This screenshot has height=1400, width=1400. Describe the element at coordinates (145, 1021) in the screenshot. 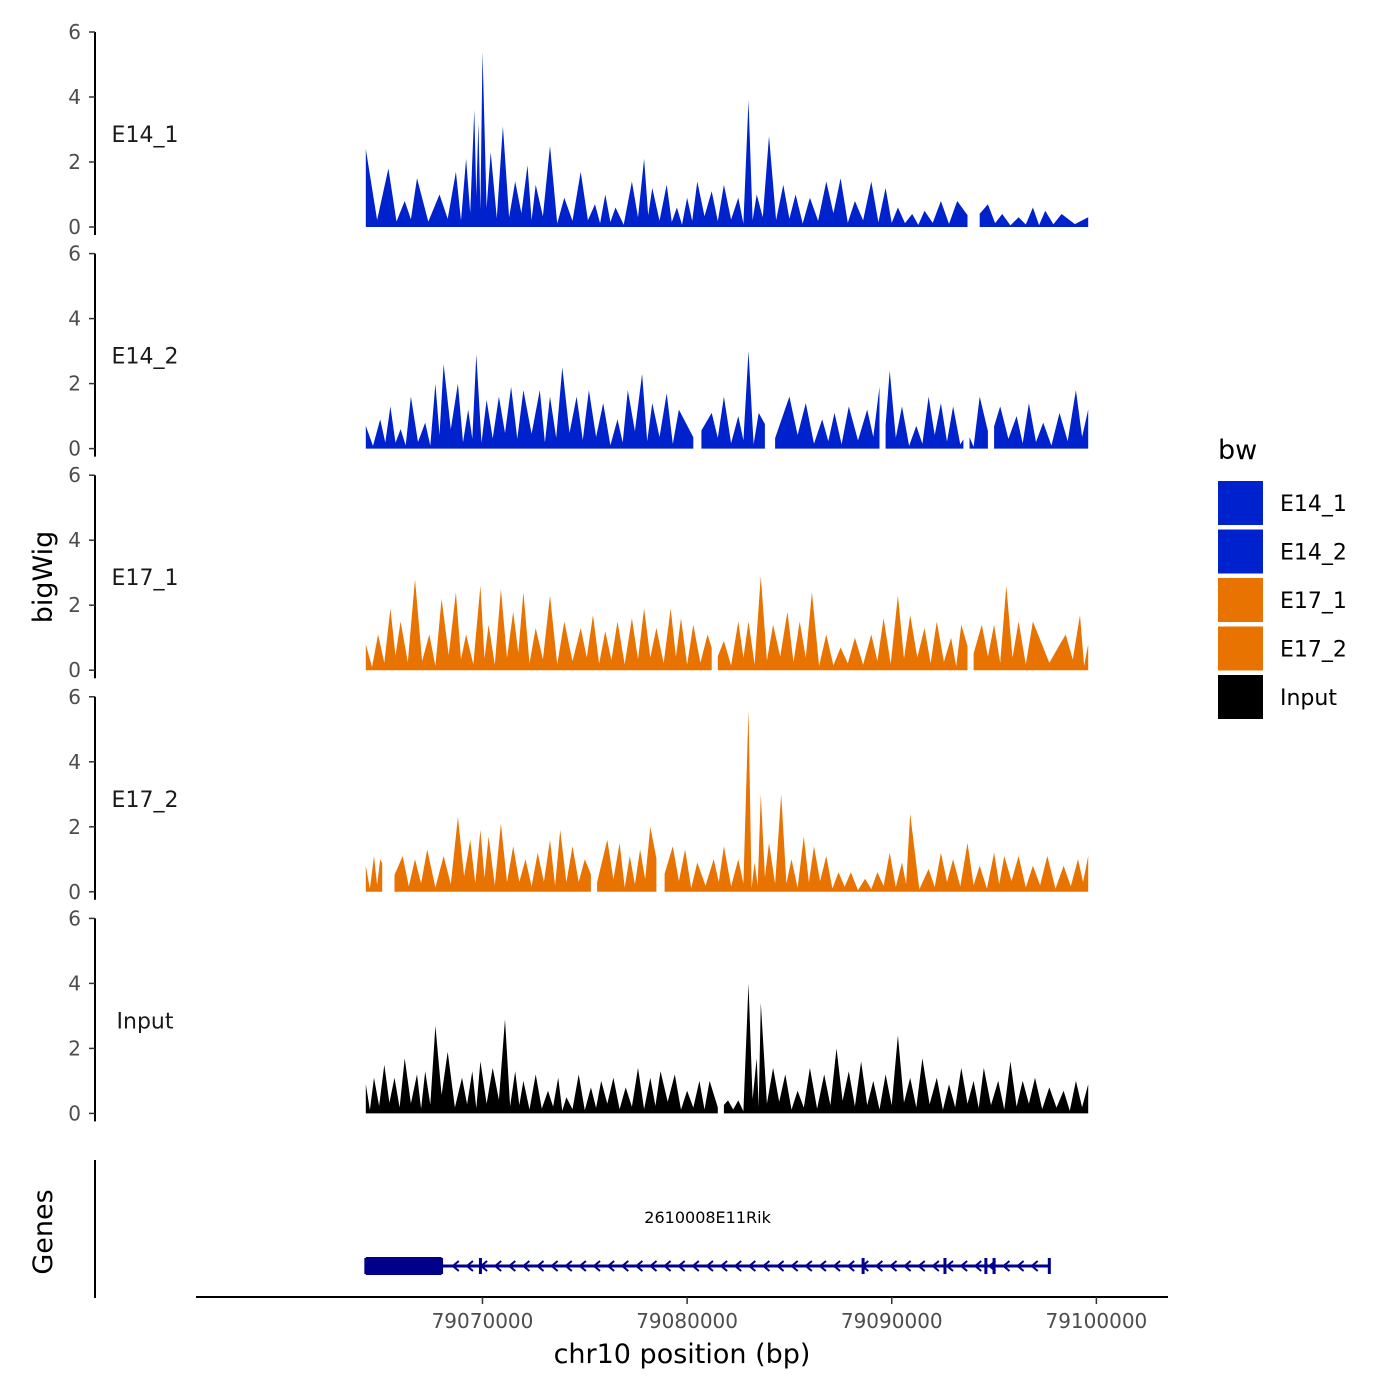

I see `track-label: Input` at that location.